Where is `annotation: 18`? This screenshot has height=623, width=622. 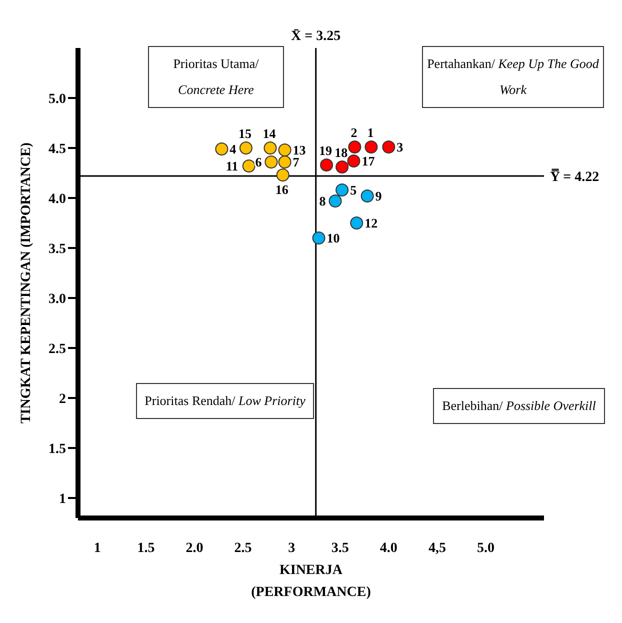
annotation: 18 is located at coordinates (341, 152).